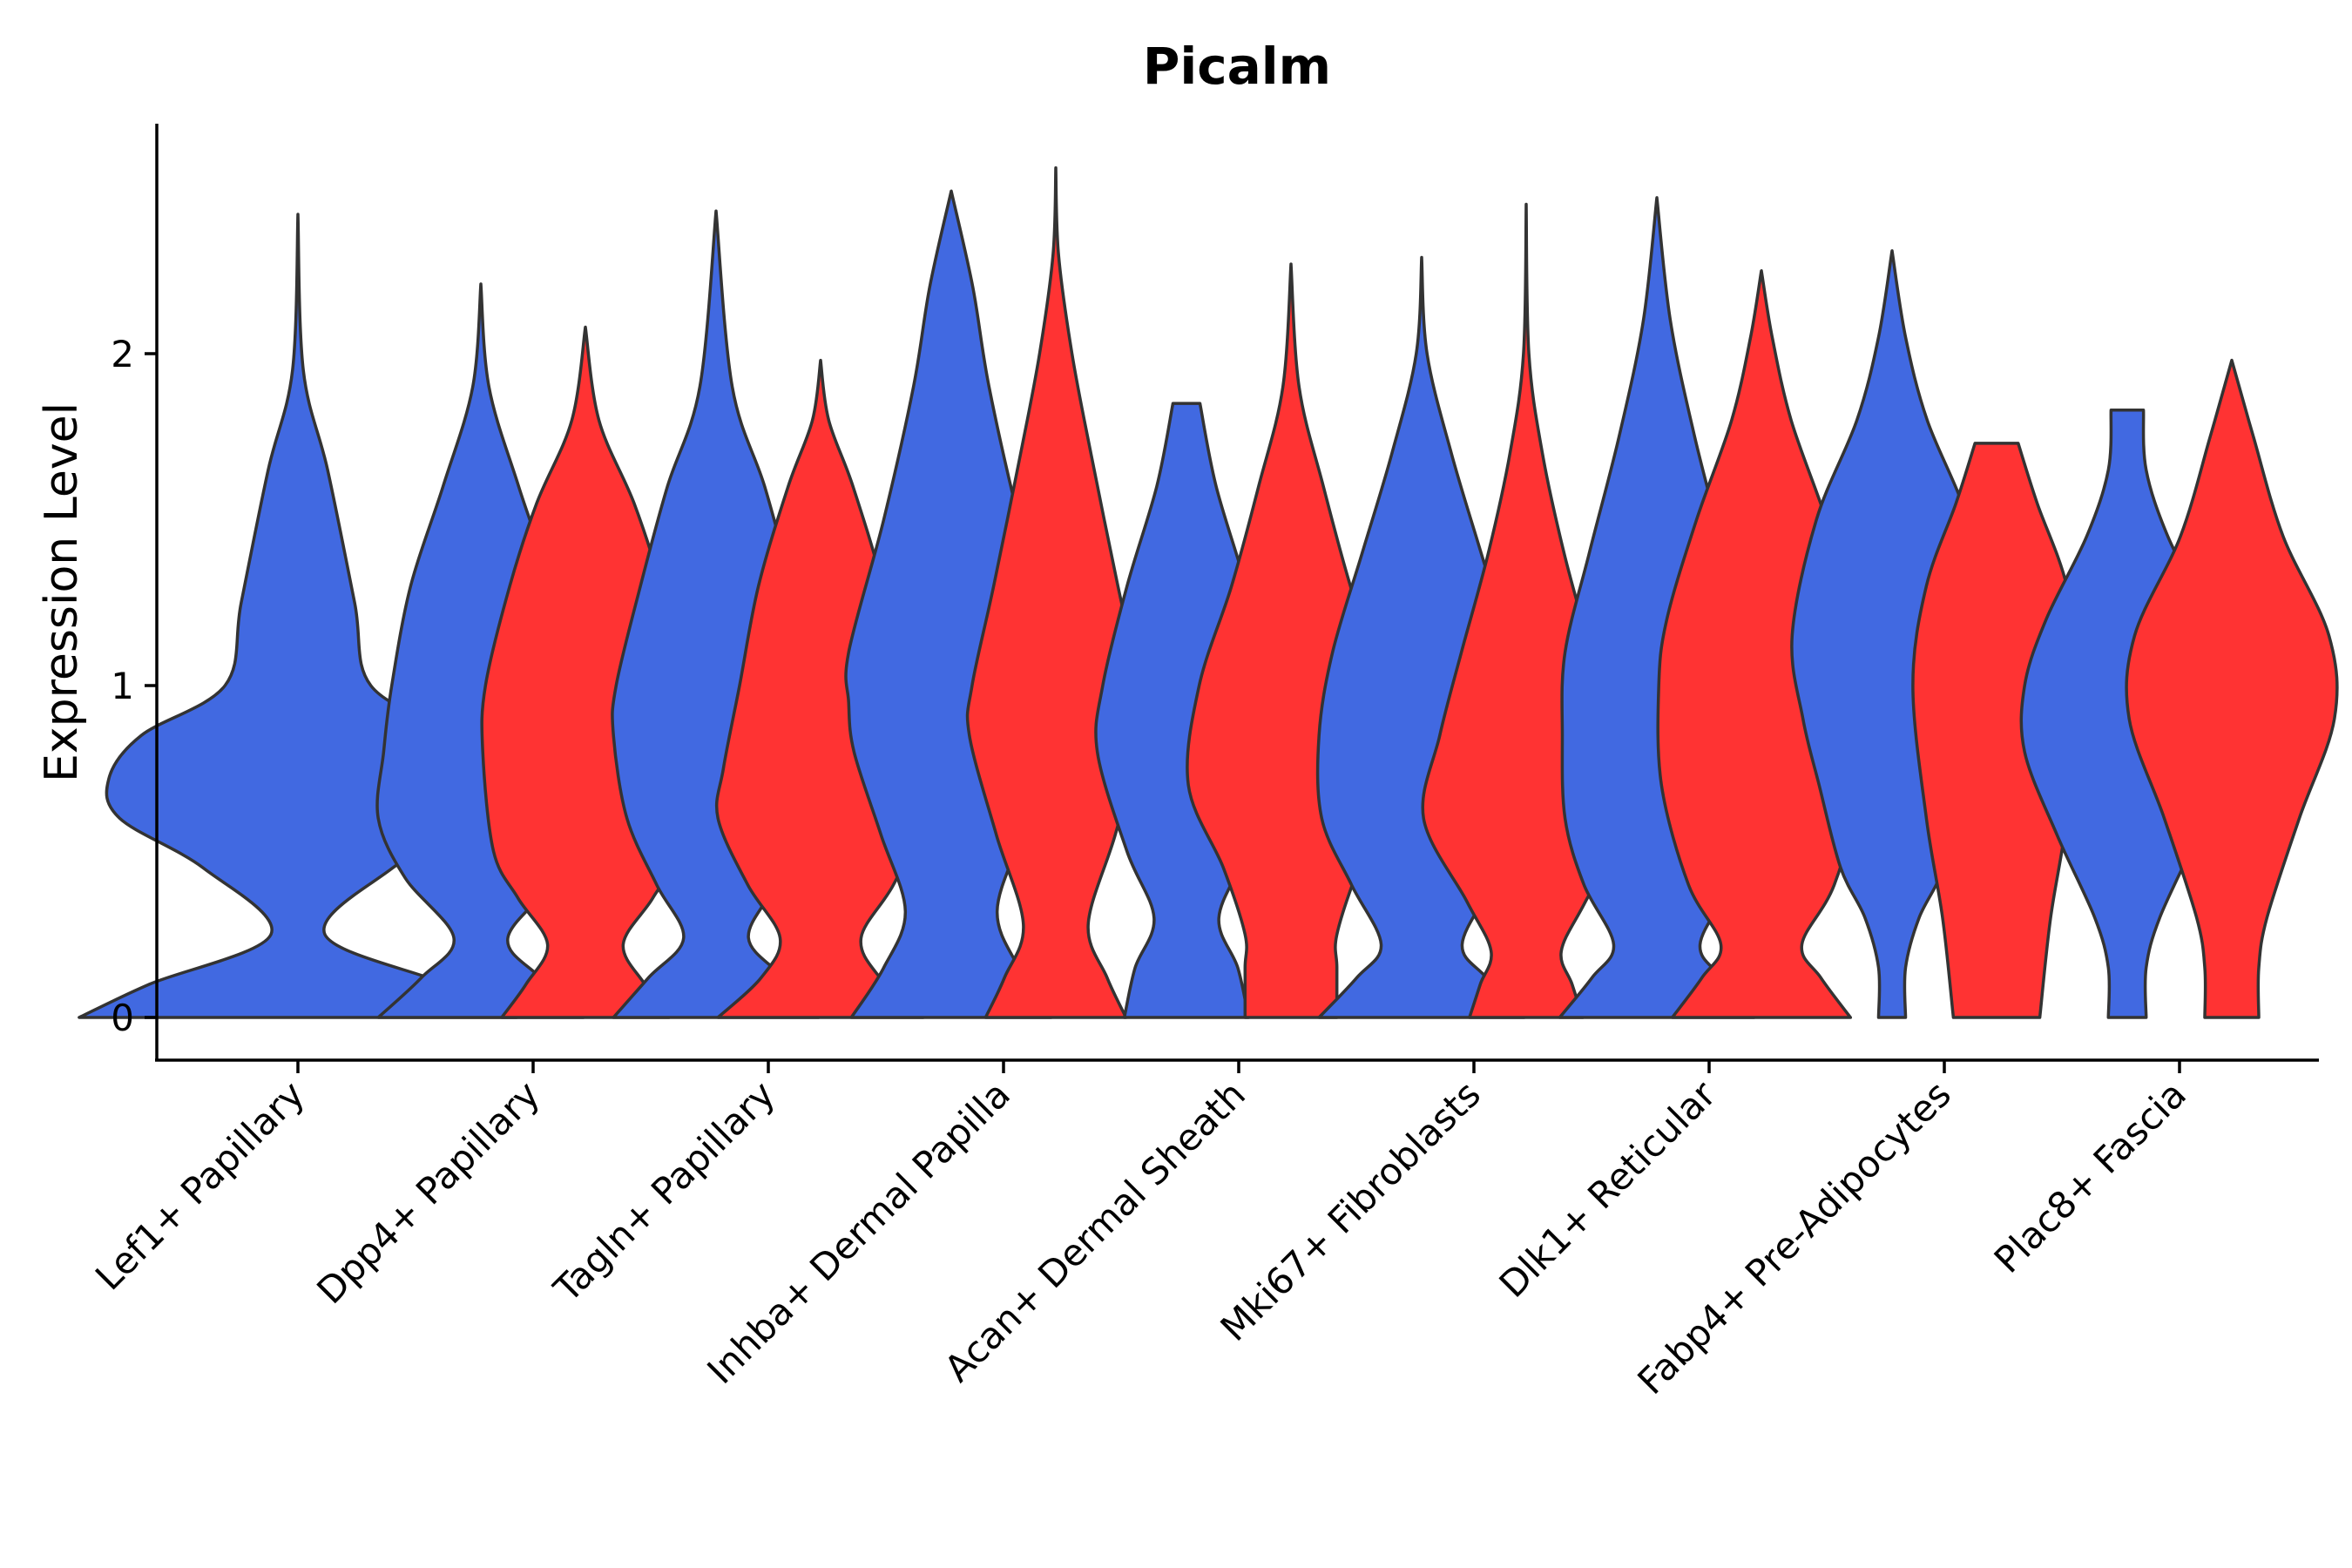 The height and width of the screenshot is (1568, 2352). I want to click on chart-title: Picalm, so click(1237, 66).